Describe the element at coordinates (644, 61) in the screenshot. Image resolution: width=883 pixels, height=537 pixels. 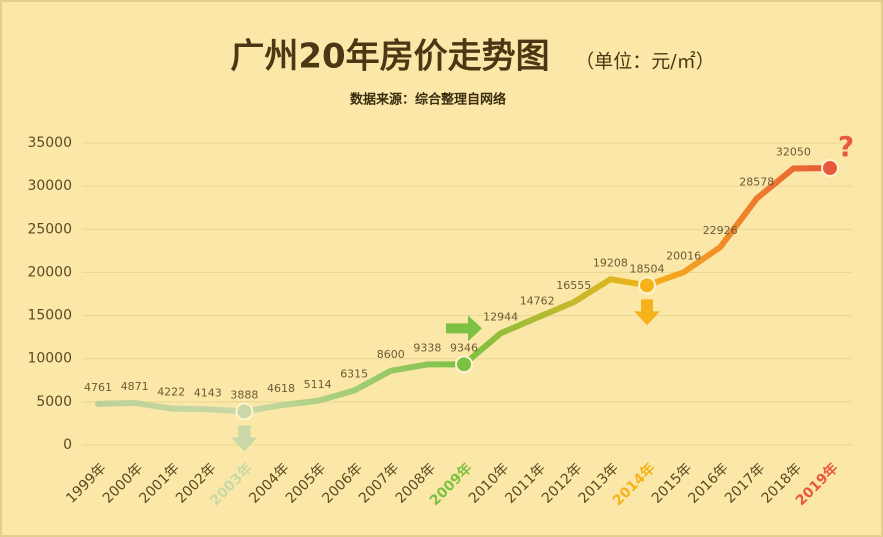
I see `chart-subtitle: （单位：元/㎡）` at that location.